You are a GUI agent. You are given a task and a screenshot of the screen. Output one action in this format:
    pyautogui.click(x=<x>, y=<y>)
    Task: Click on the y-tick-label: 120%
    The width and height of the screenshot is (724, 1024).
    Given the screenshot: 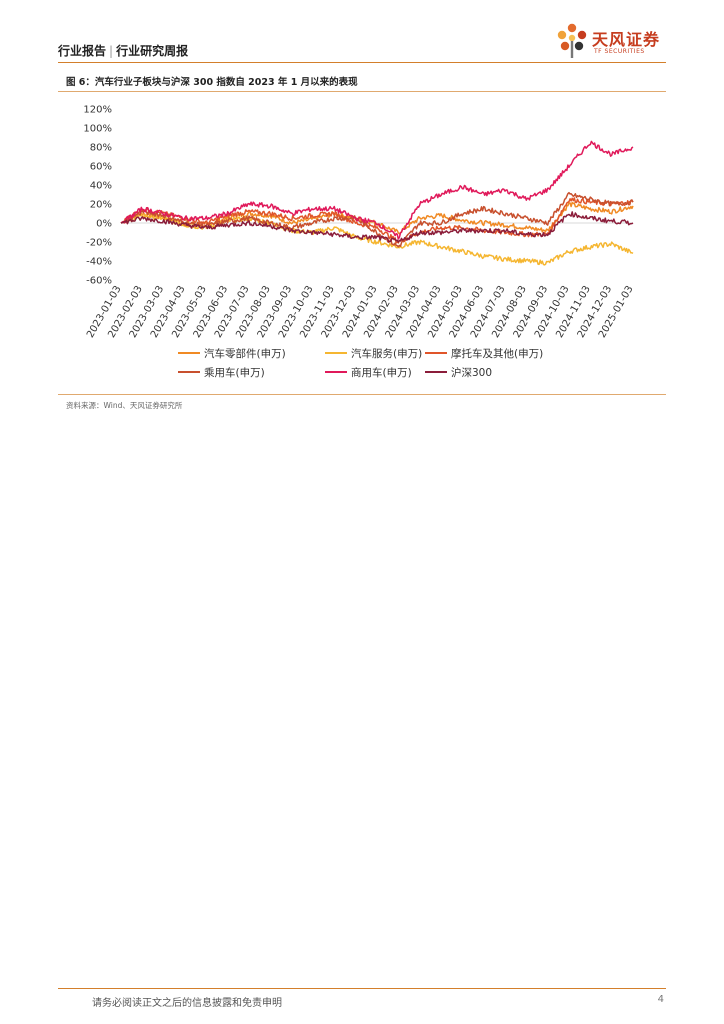 What is the action you would take?
    pyautogui.click(x=97, y=110)
    